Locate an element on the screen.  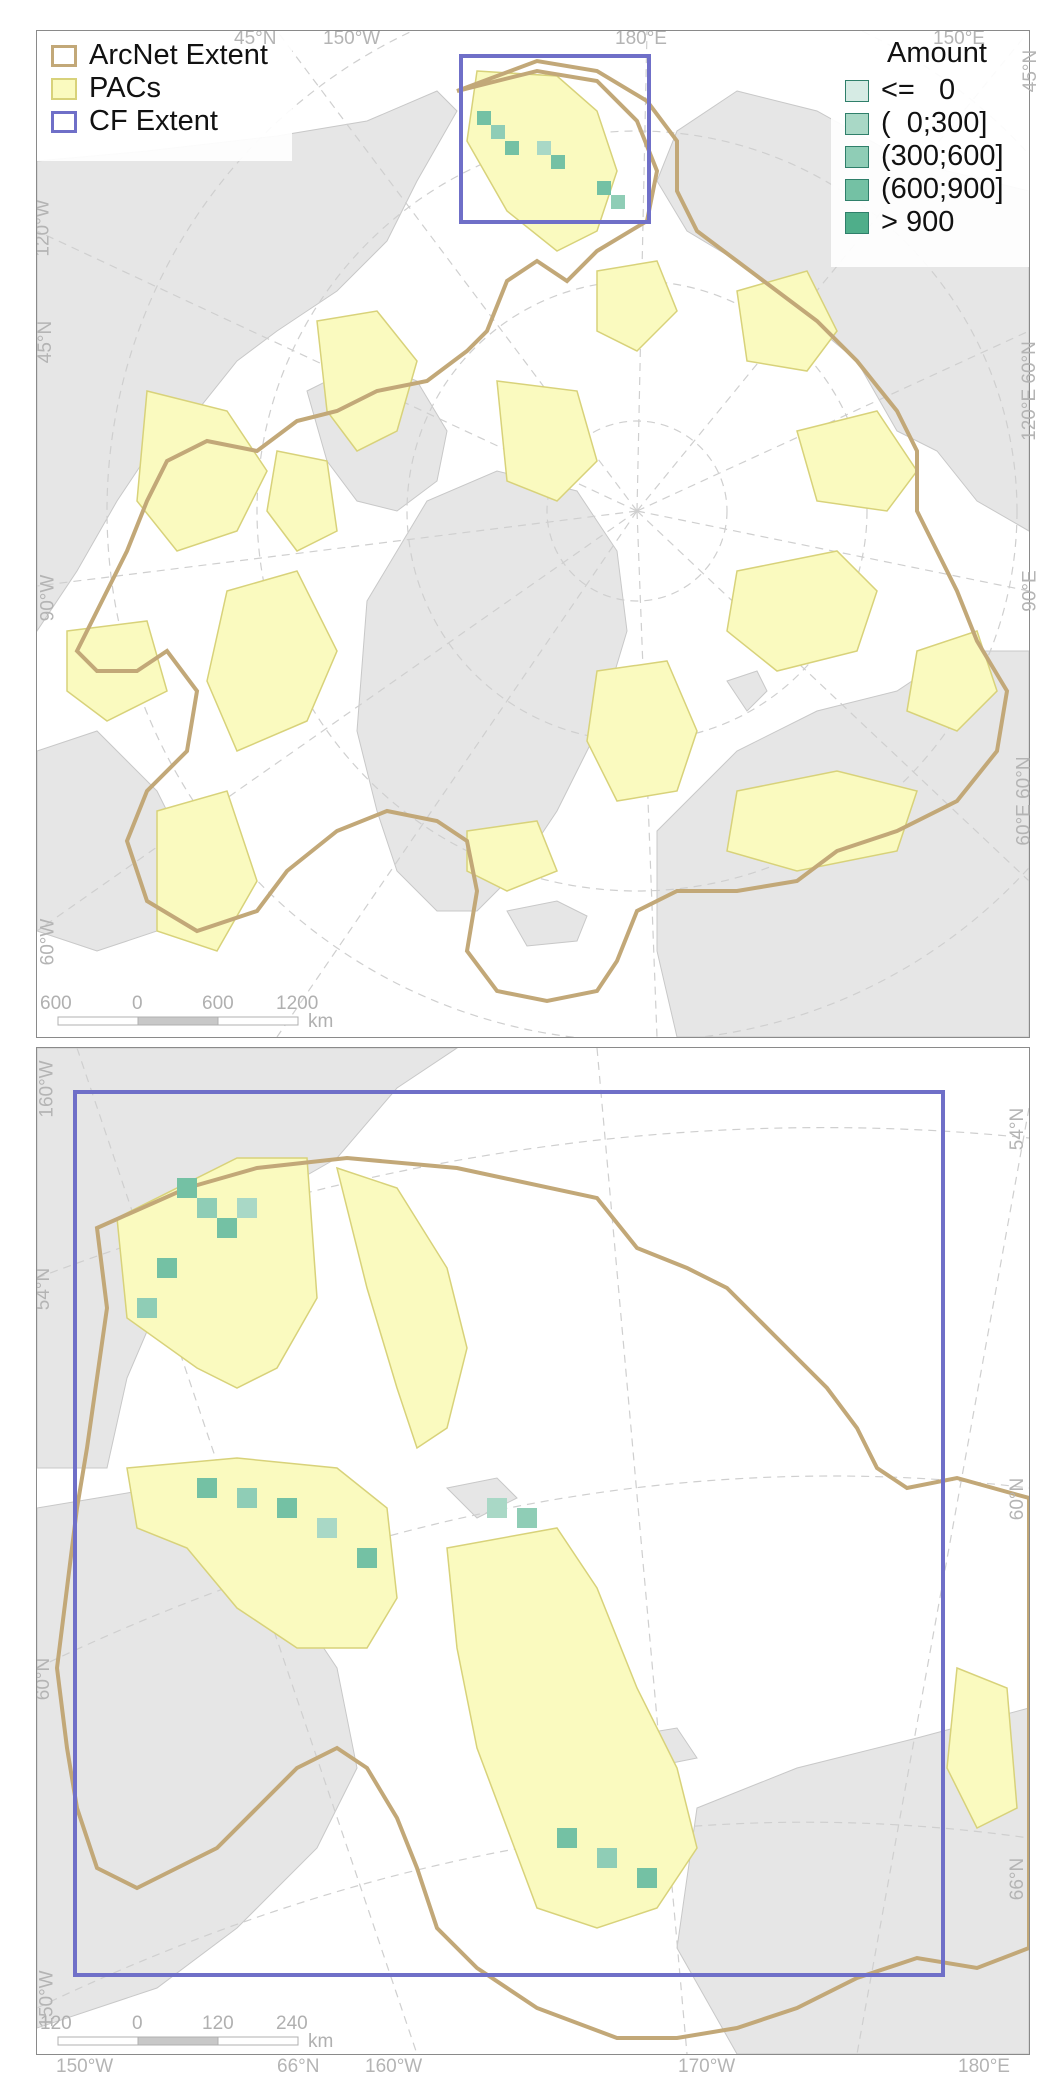
coord-right-2: 120°E 60°N is located at coordinates (1029, 391).